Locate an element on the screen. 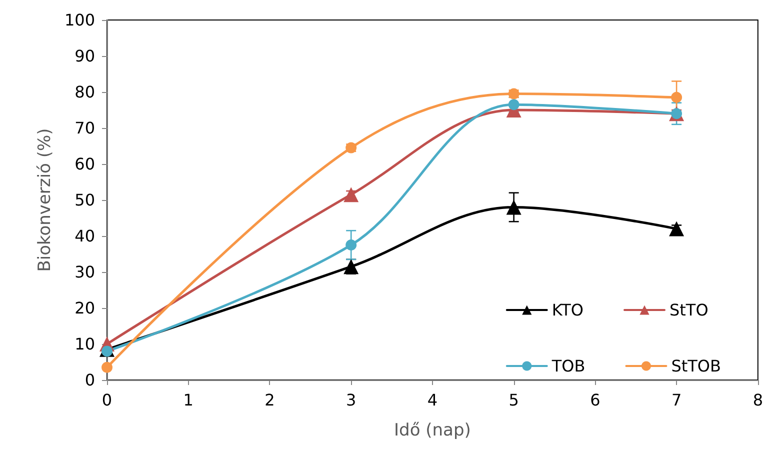 This screenshot has height=469, width=766. legend-label: TOB is located at coordinates (568, 366).